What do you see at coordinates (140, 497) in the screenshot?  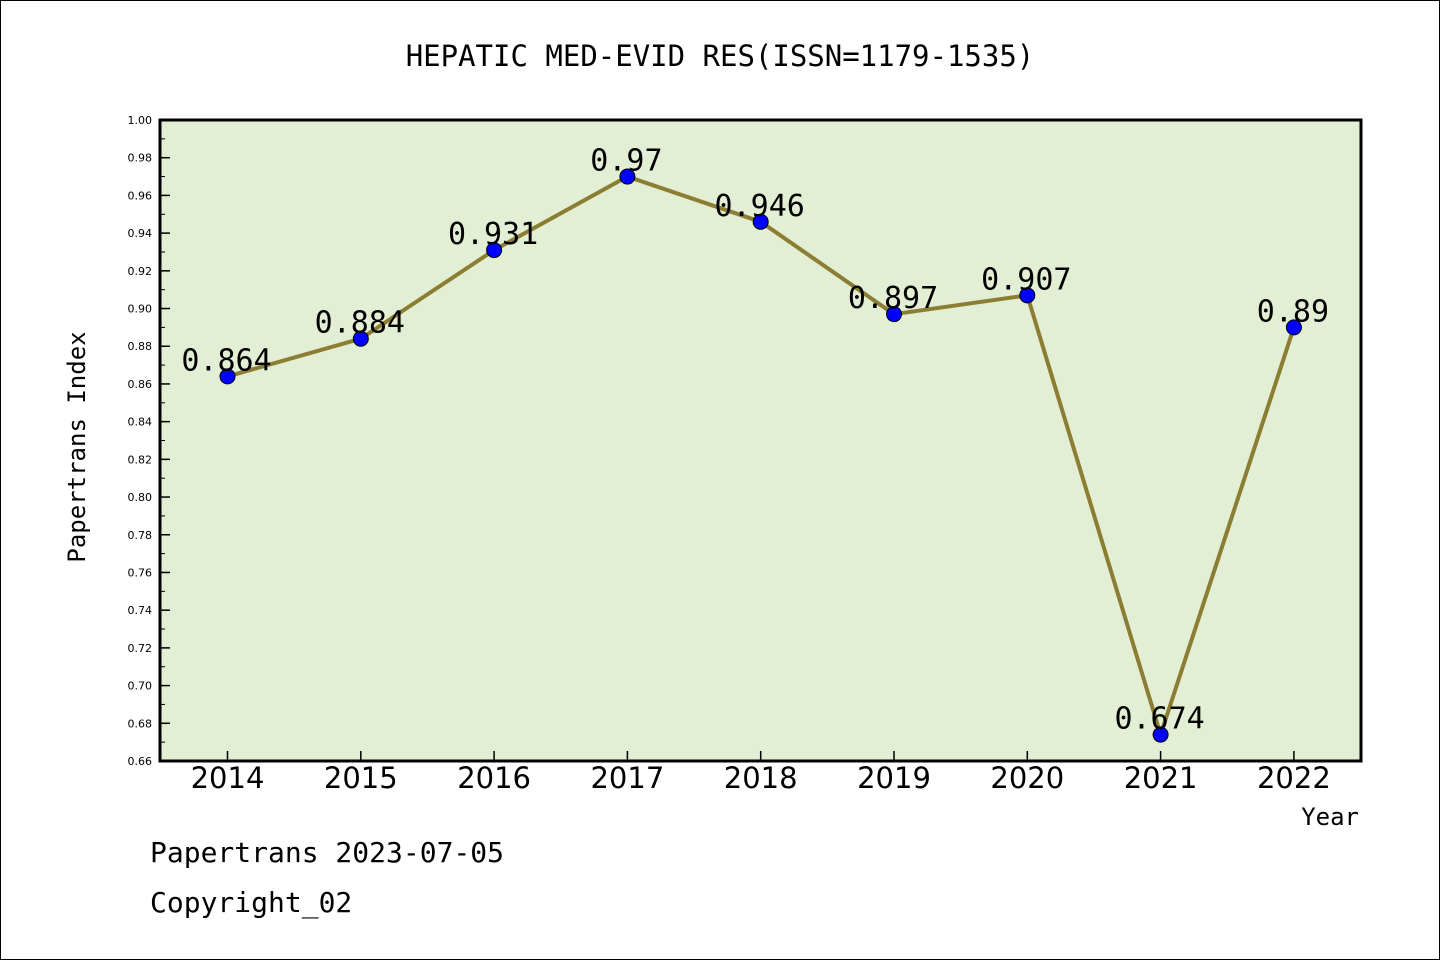 I see `y-tick-label: 0.80` at bounding box center [140, 497].